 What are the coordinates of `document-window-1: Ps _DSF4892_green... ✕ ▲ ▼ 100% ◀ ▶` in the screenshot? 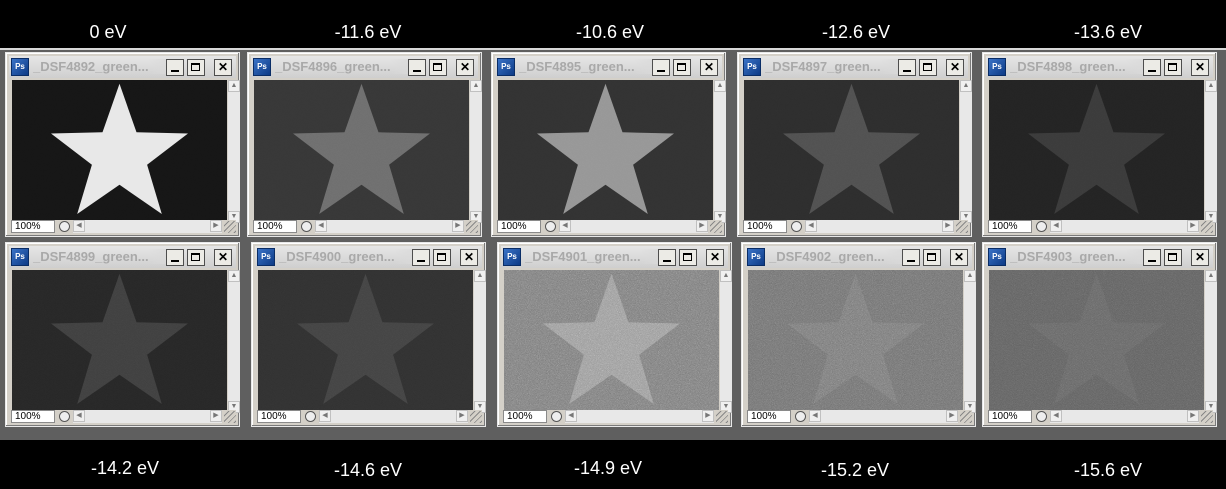 It's located at (122, 144).